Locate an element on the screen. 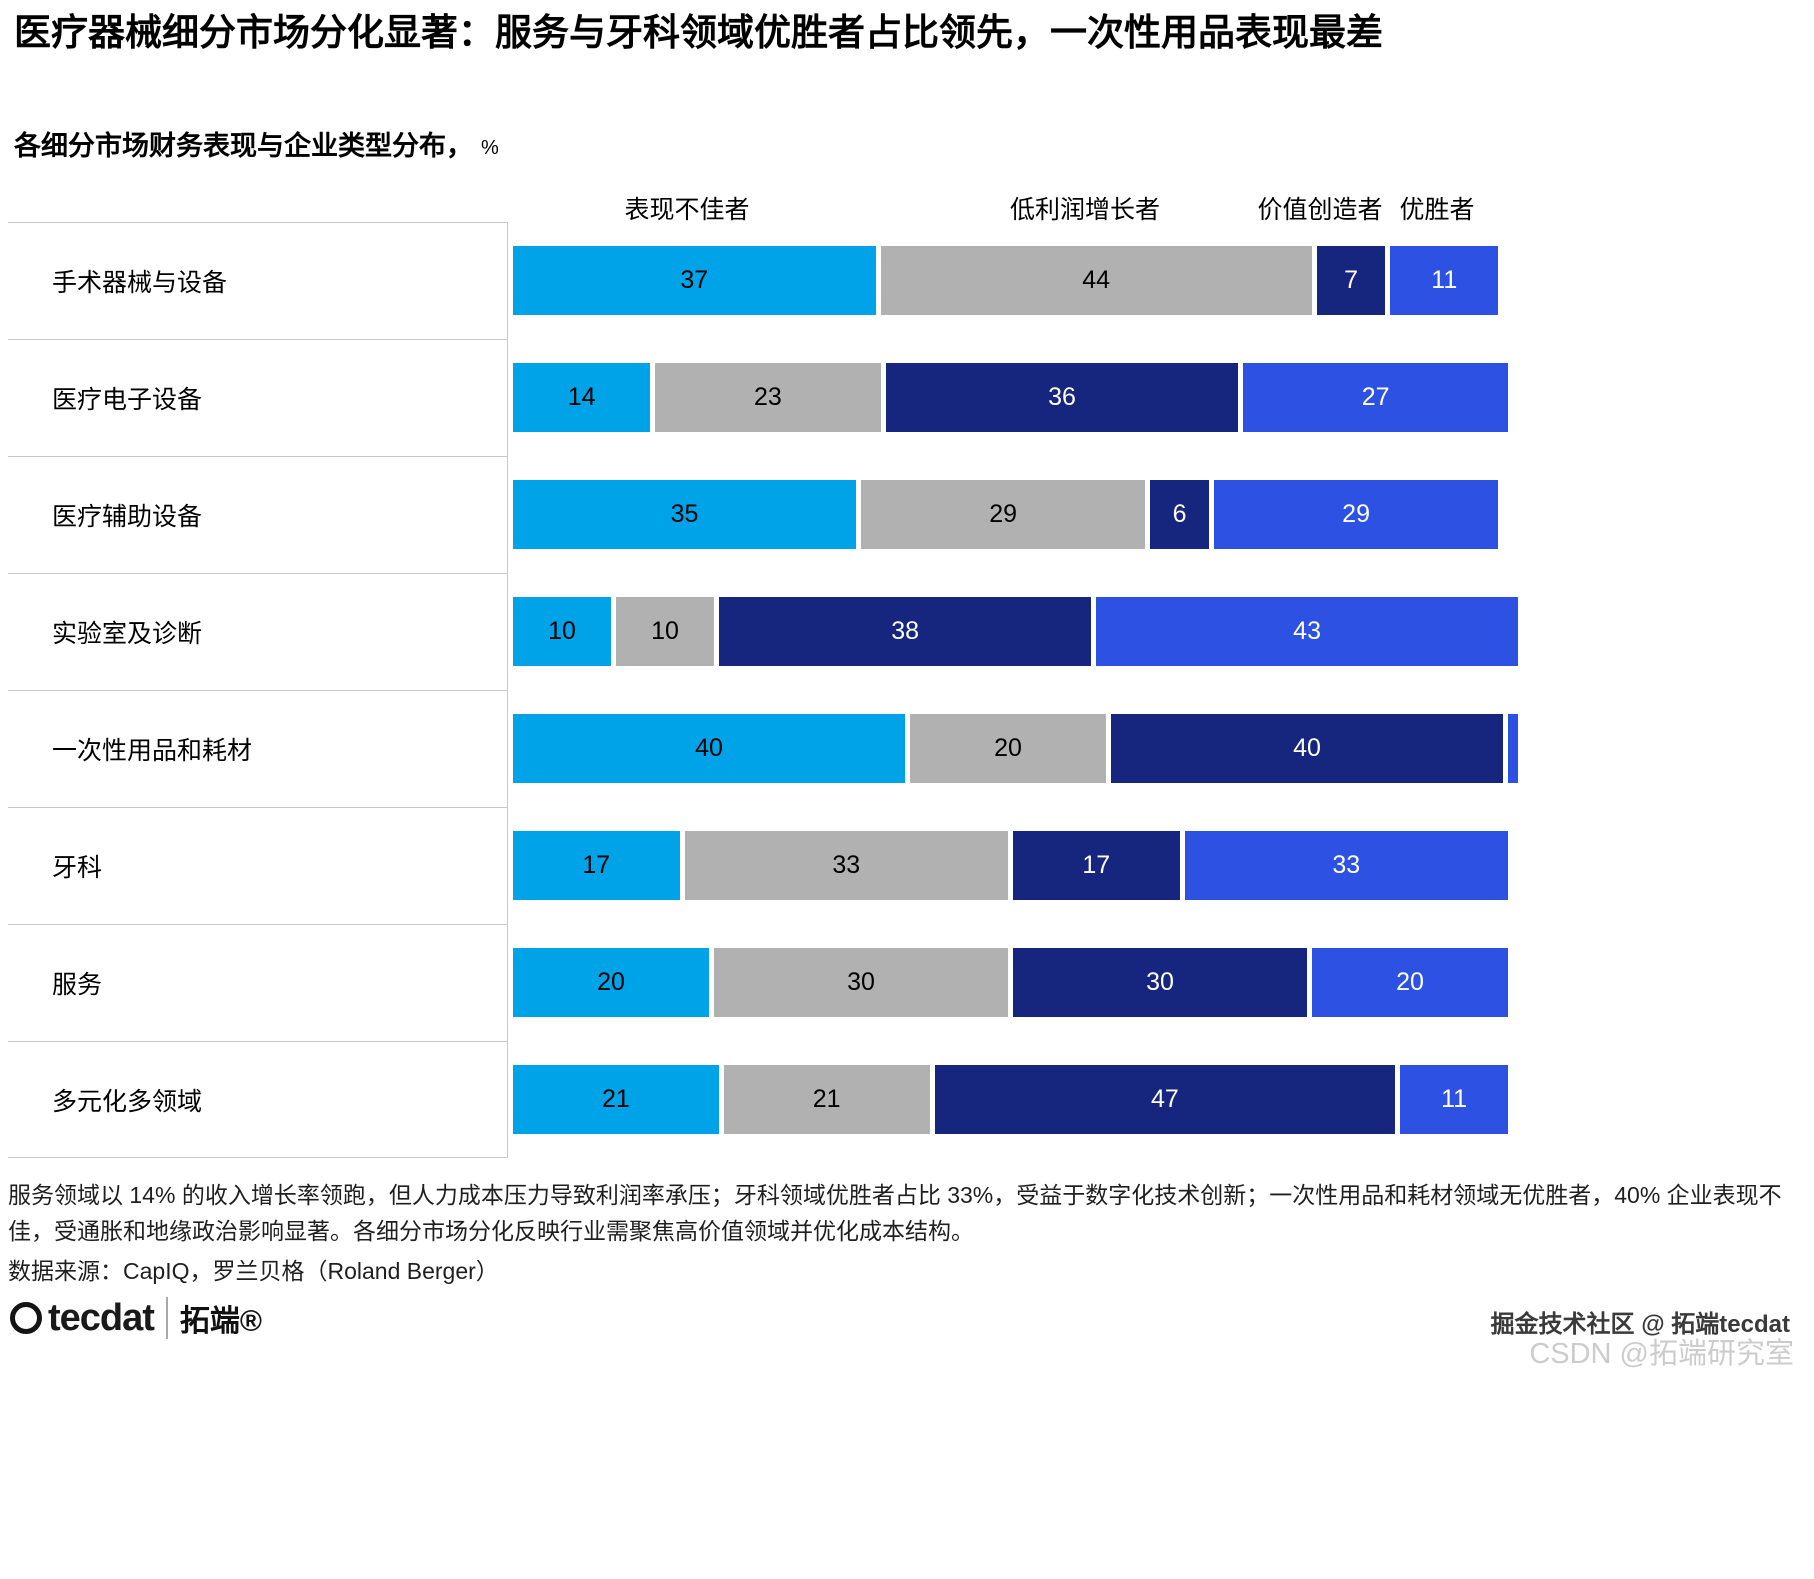  bar-group: 20 30 30 20 is located at coordinates (1038, 982).